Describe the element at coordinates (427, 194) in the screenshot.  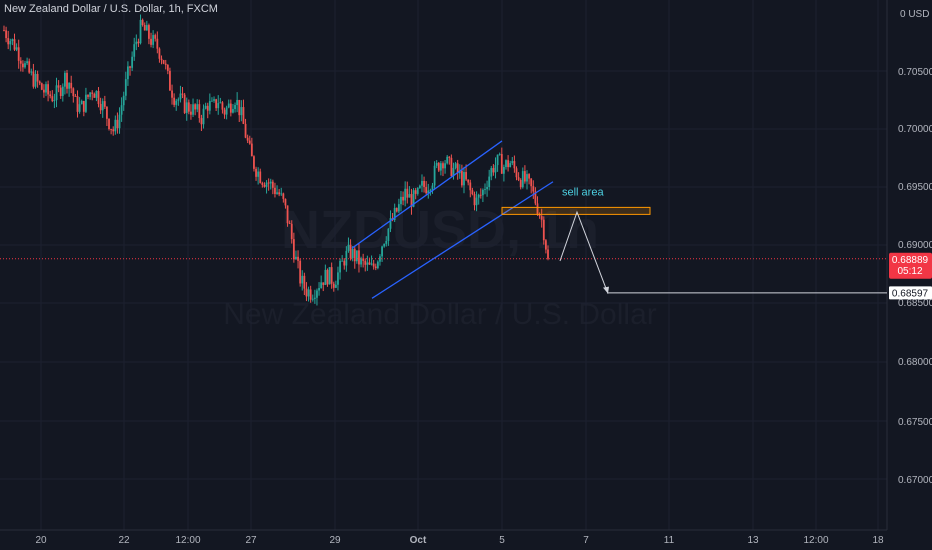
I see `channel-upper-line` at that location.